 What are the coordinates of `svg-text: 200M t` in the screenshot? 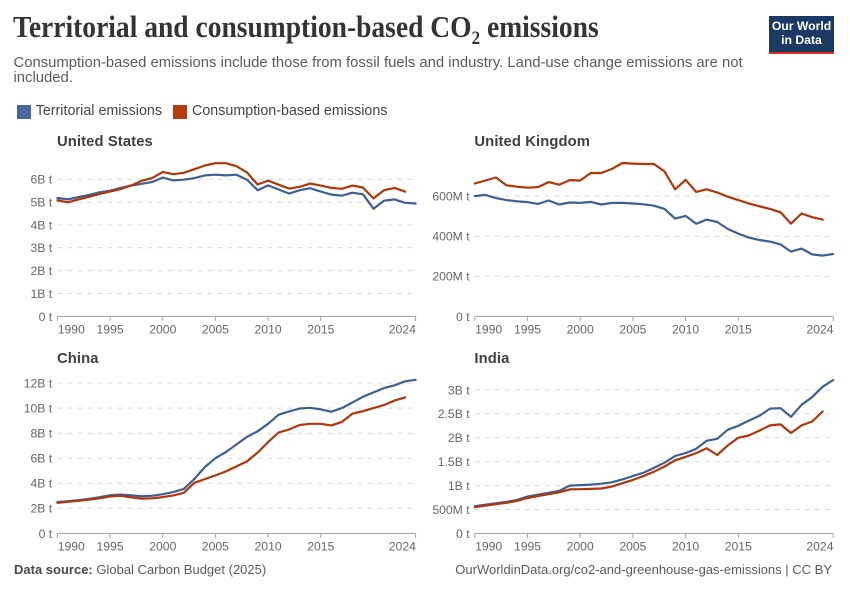 It's located at (451, 277).